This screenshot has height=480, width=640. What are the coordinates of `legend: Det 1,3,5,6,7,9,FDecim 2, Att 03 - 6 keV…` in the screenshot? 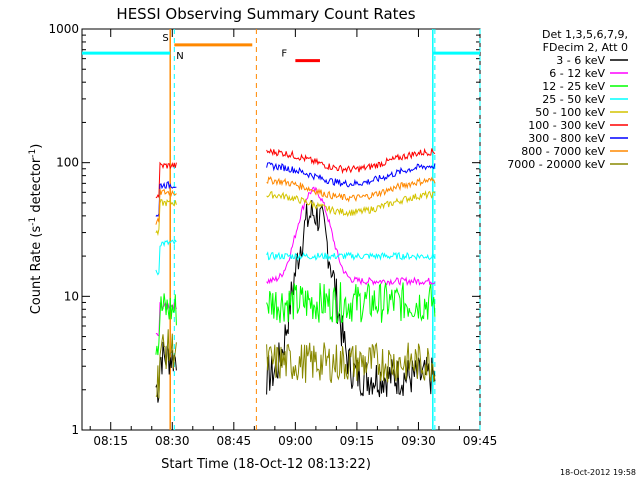 It's located at (567, 99).